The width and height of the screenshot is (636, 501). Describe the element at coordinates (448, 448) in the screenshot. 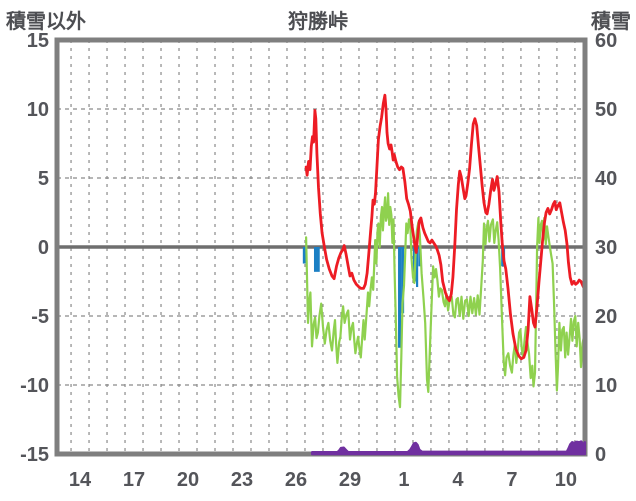

I see `purple-snow` at that location.